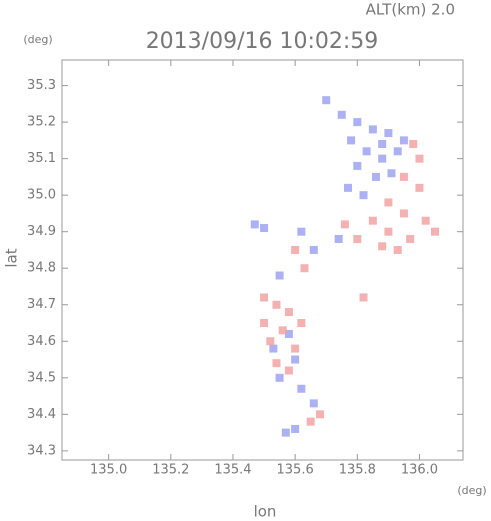 The height and width of the screenshot is (521, 491). Describe the element at coordinates (41, 158) in the screenshot. I see `y-tick-label: 35.1` at that location.